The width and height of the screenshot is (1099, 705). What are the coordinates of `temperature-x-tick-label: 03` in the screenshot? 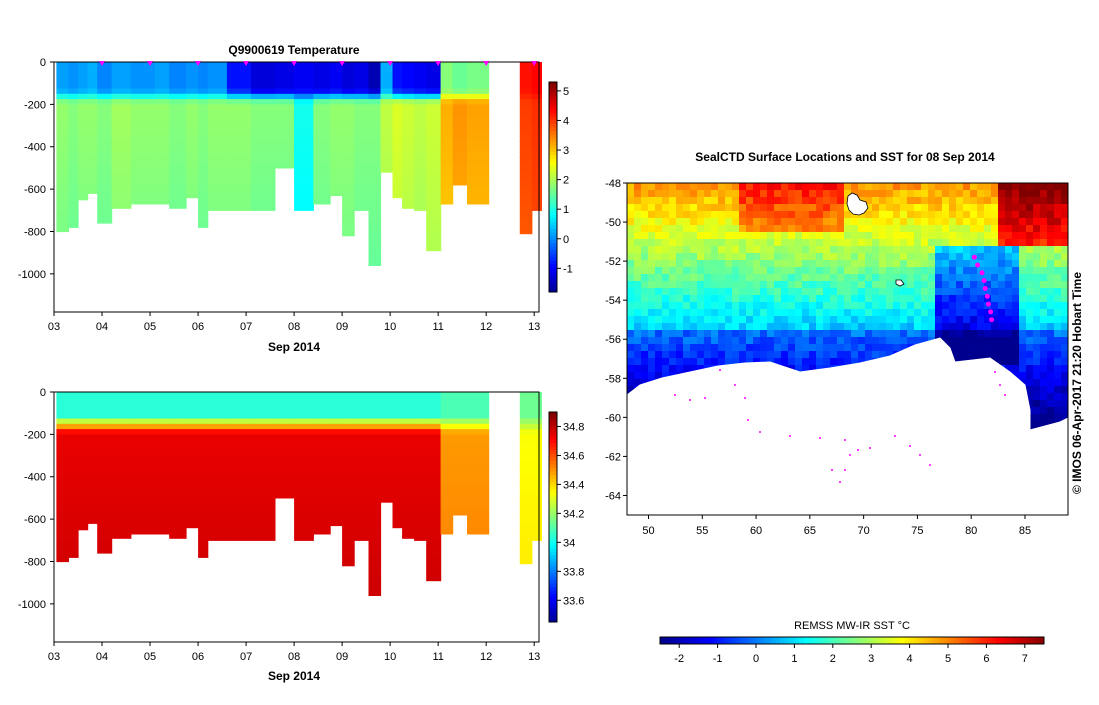 It's located at (54, 327).